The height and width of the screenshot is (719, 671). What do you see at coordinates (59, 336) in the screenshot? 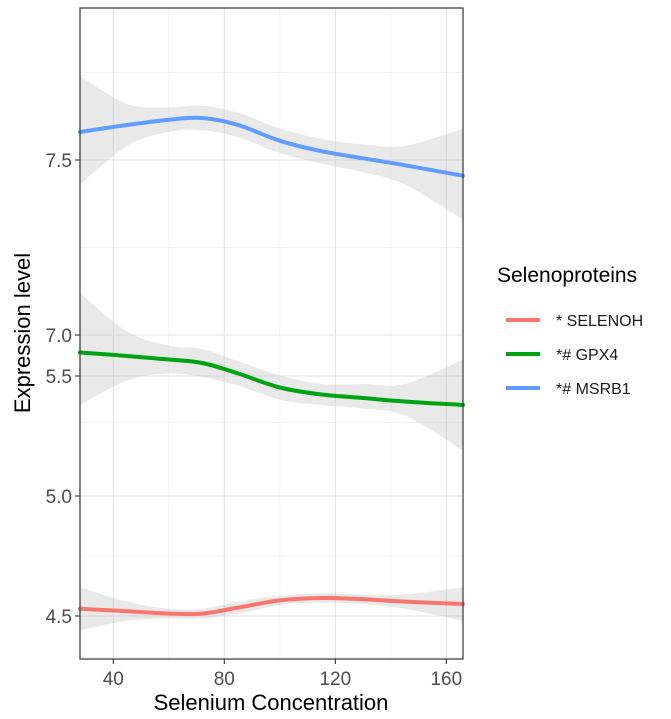
I see `y-tick-label: 7.0` at bounding box center [59, 336].